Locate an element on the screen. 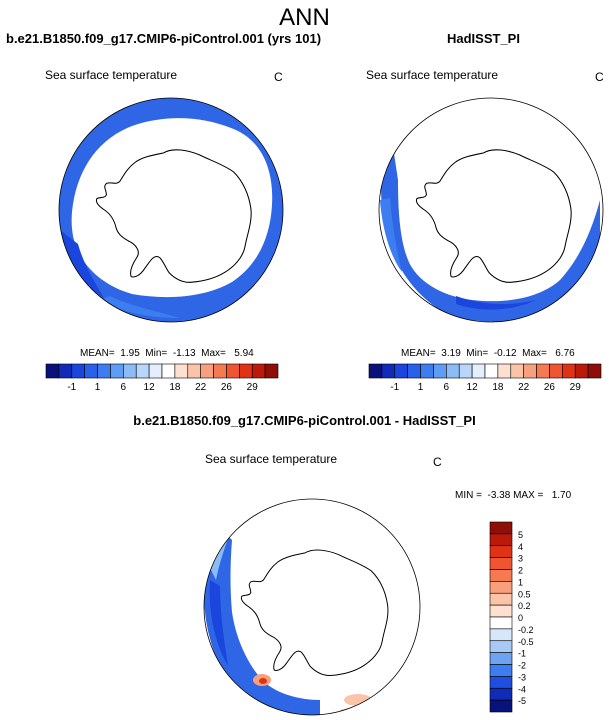  panel2-map is located at coordinates (491, 210).